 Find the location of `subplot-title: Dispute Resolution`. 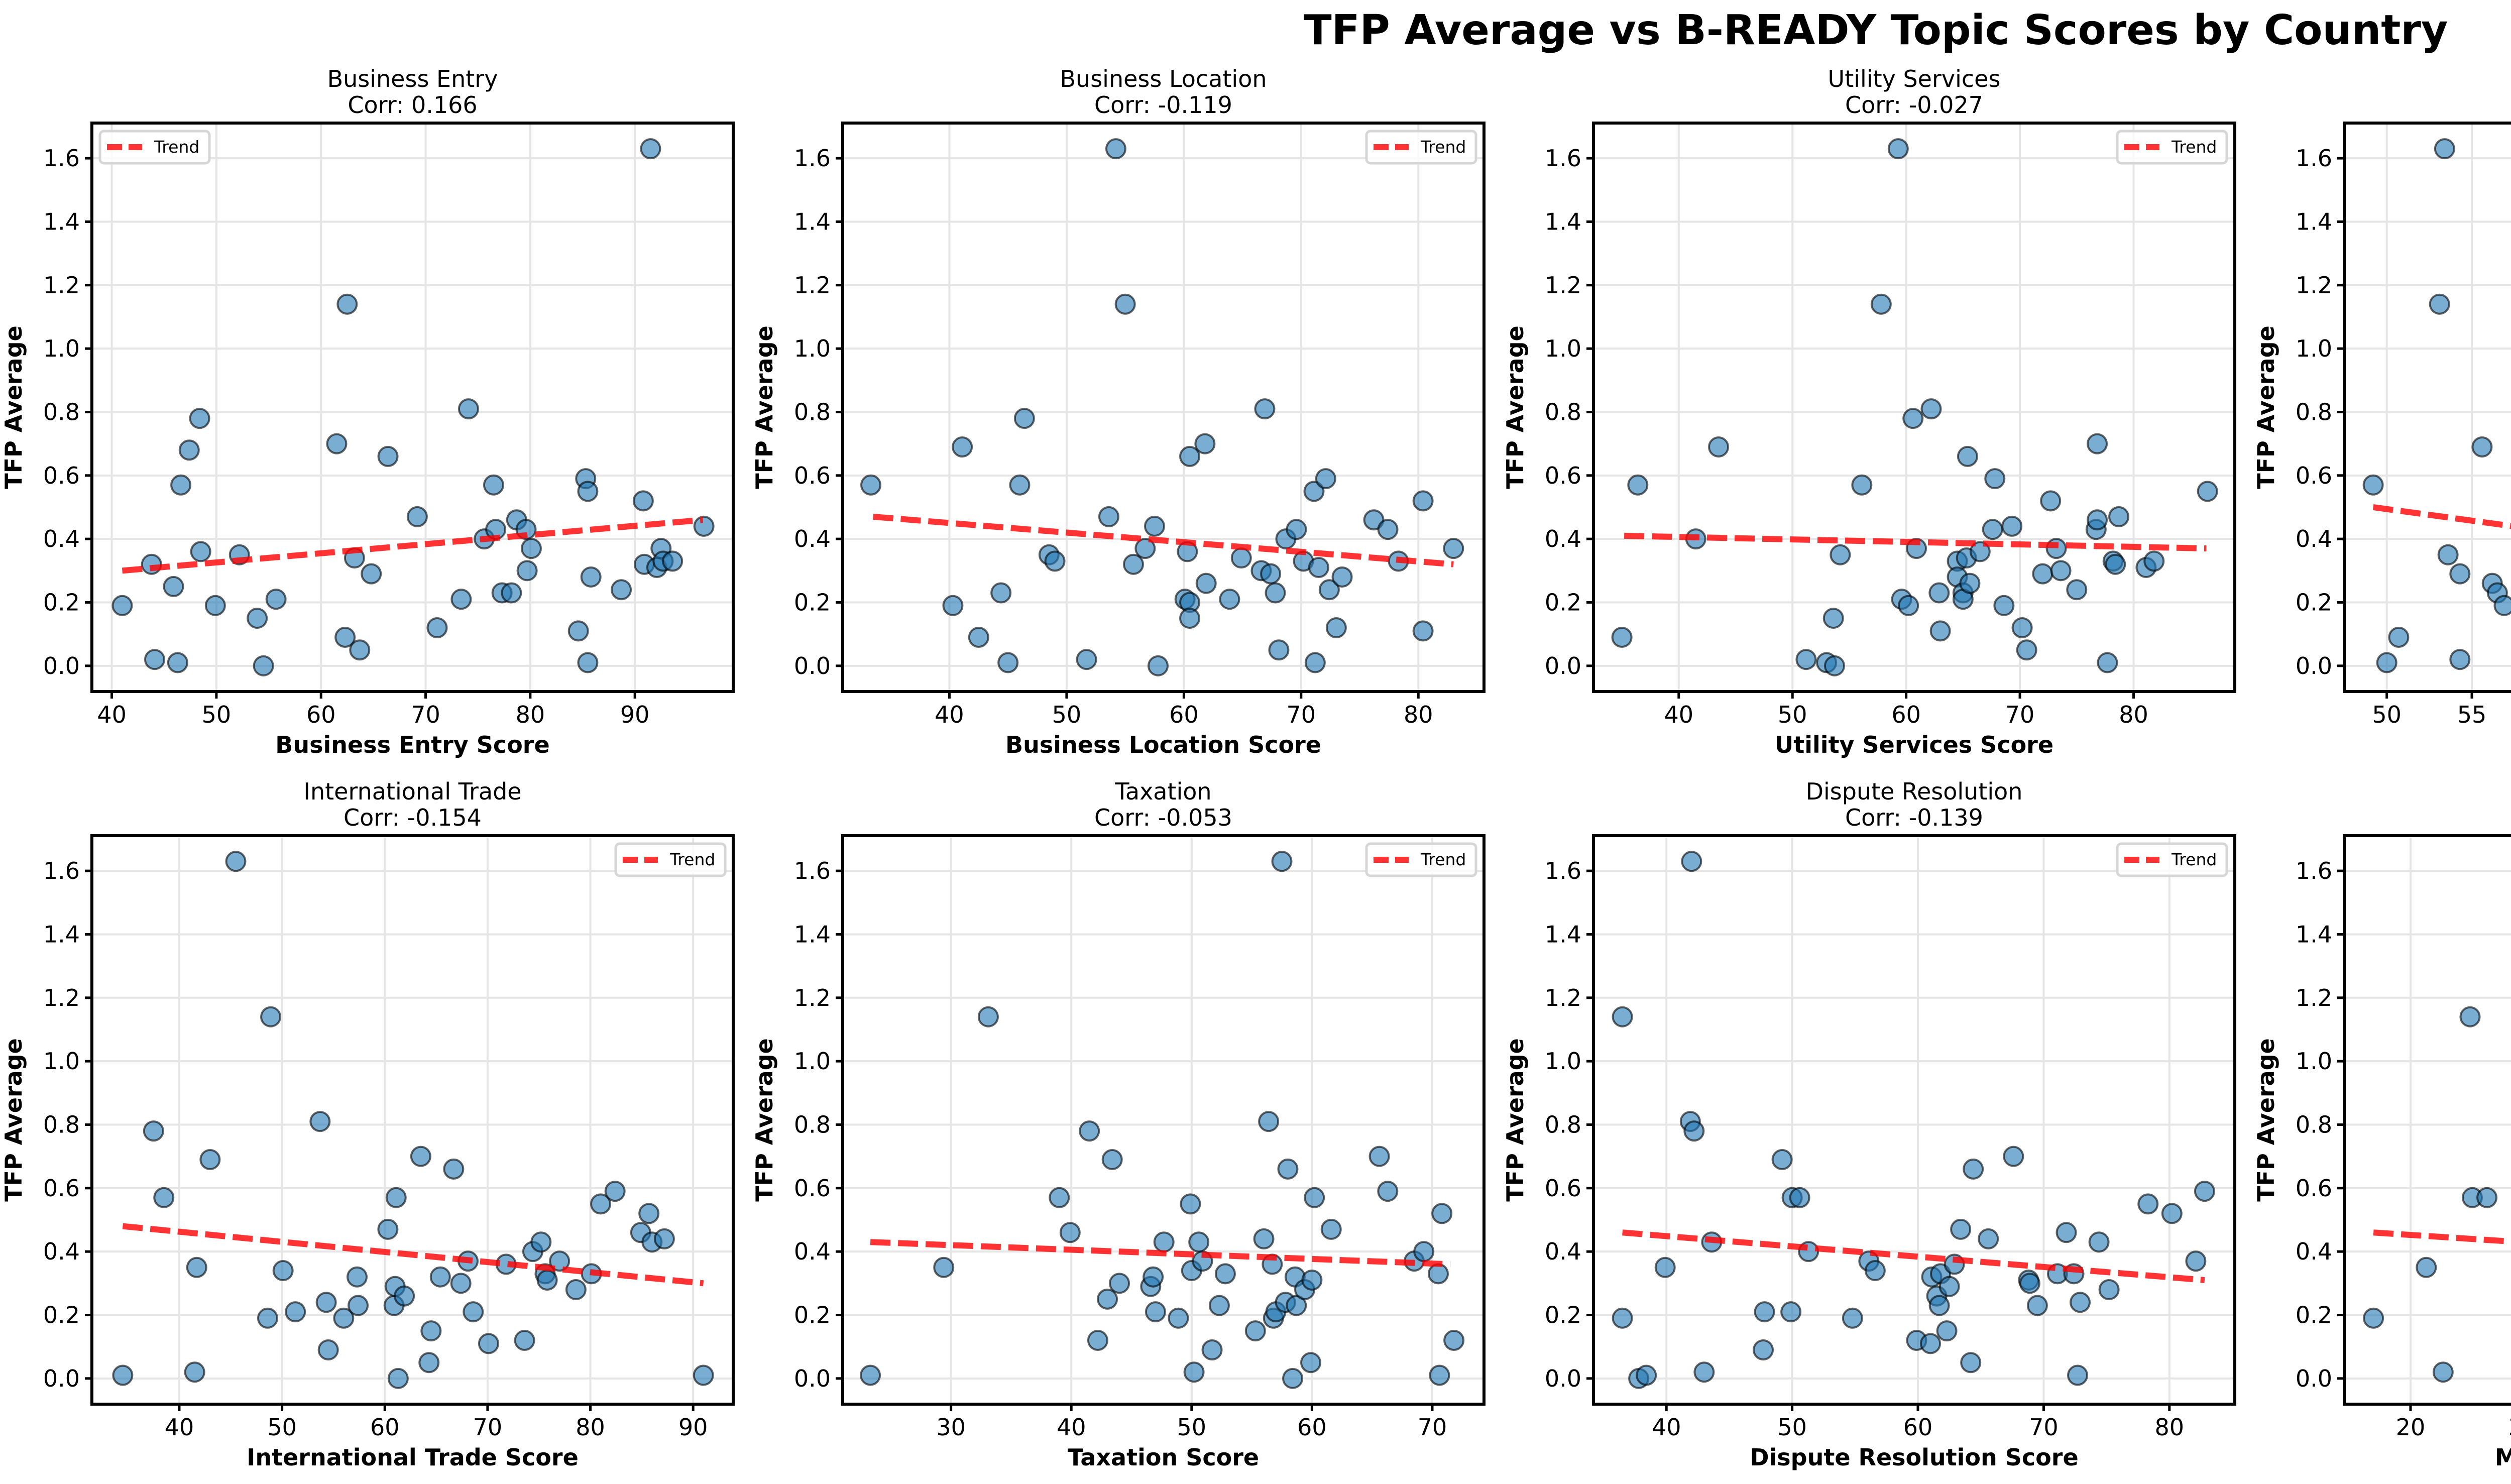

subplot-title: Dispute Resolution is located at coordinates (1914, 791).